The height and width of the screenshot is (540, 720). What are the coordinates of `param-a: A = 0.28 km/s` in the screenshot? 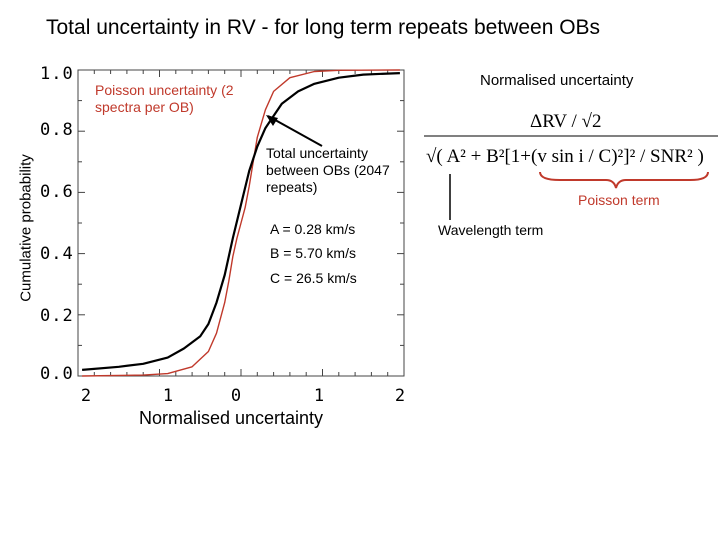 It's located at (313, 229).